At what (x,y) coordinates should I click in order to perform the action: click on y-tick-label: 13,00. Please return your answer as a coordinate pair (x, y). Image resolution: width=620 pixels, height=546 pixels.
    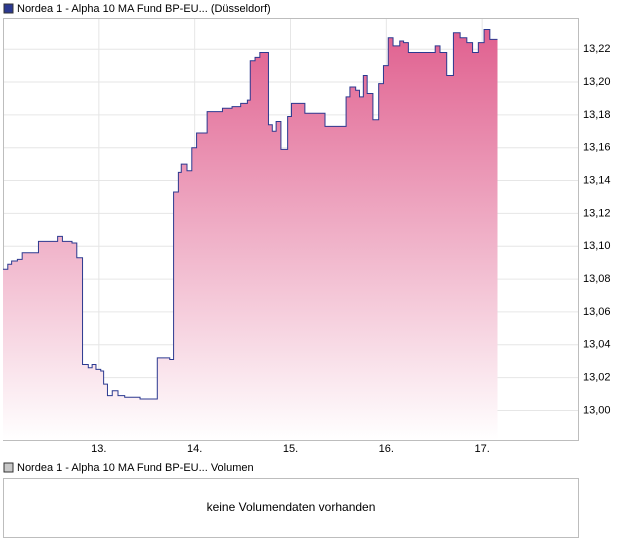
    Looking at the image, I should click on (597, 410).